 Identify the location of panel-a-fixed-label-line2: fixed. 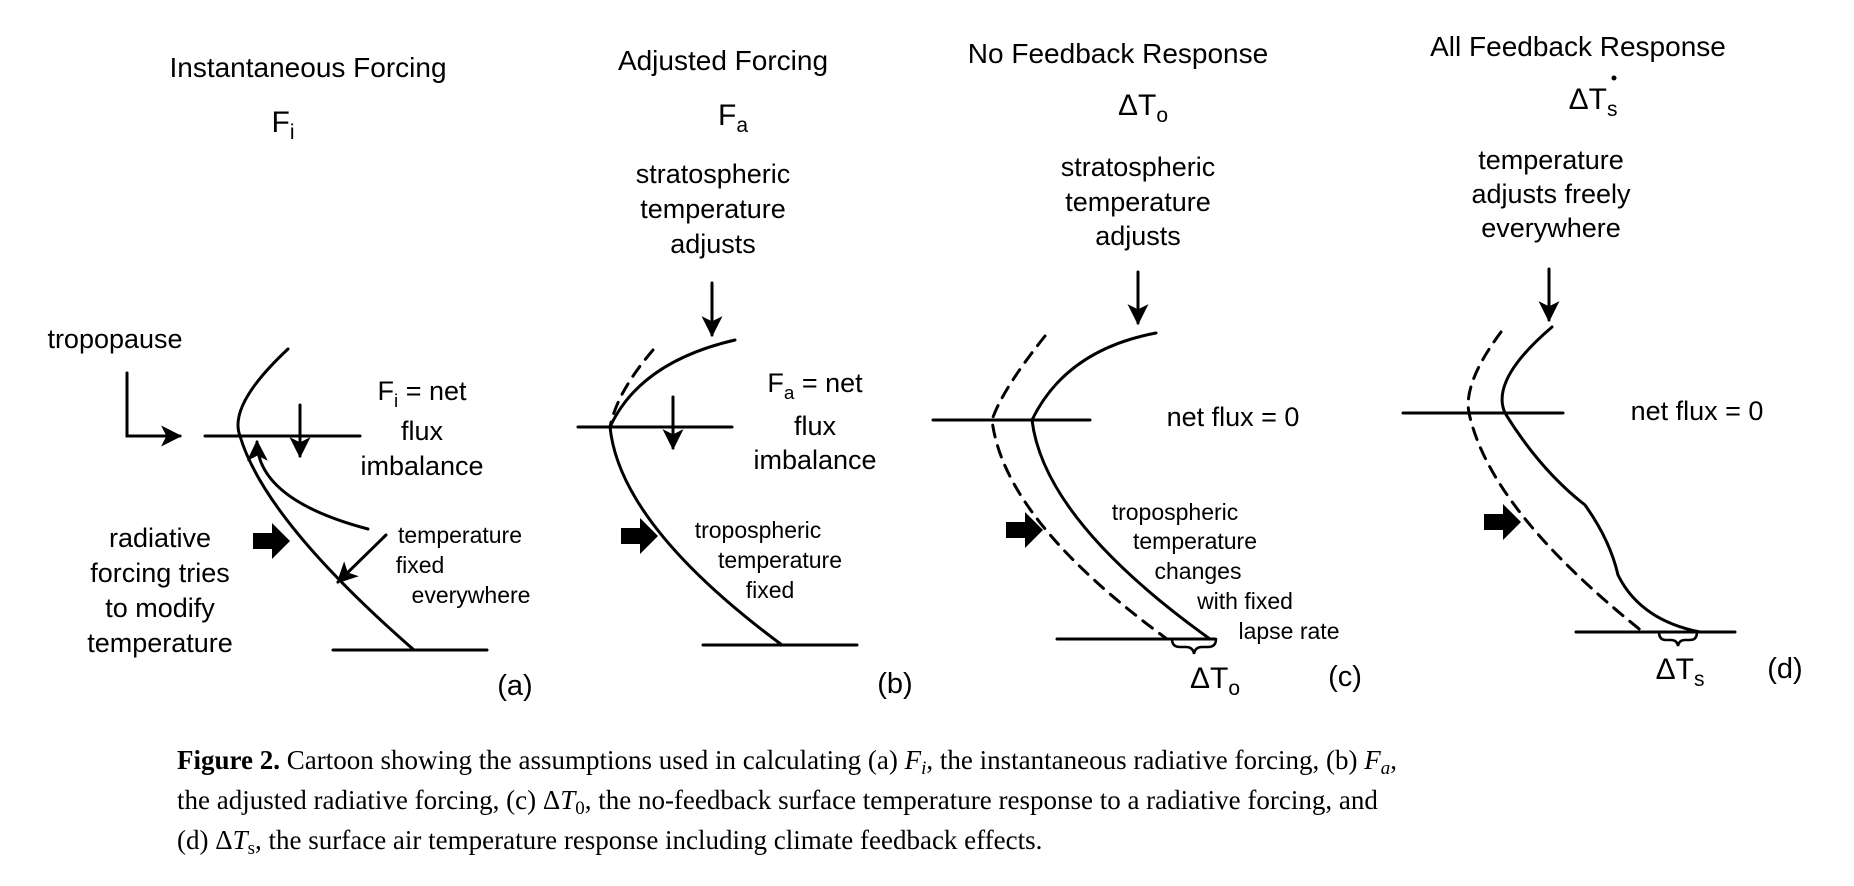
(420, 565).